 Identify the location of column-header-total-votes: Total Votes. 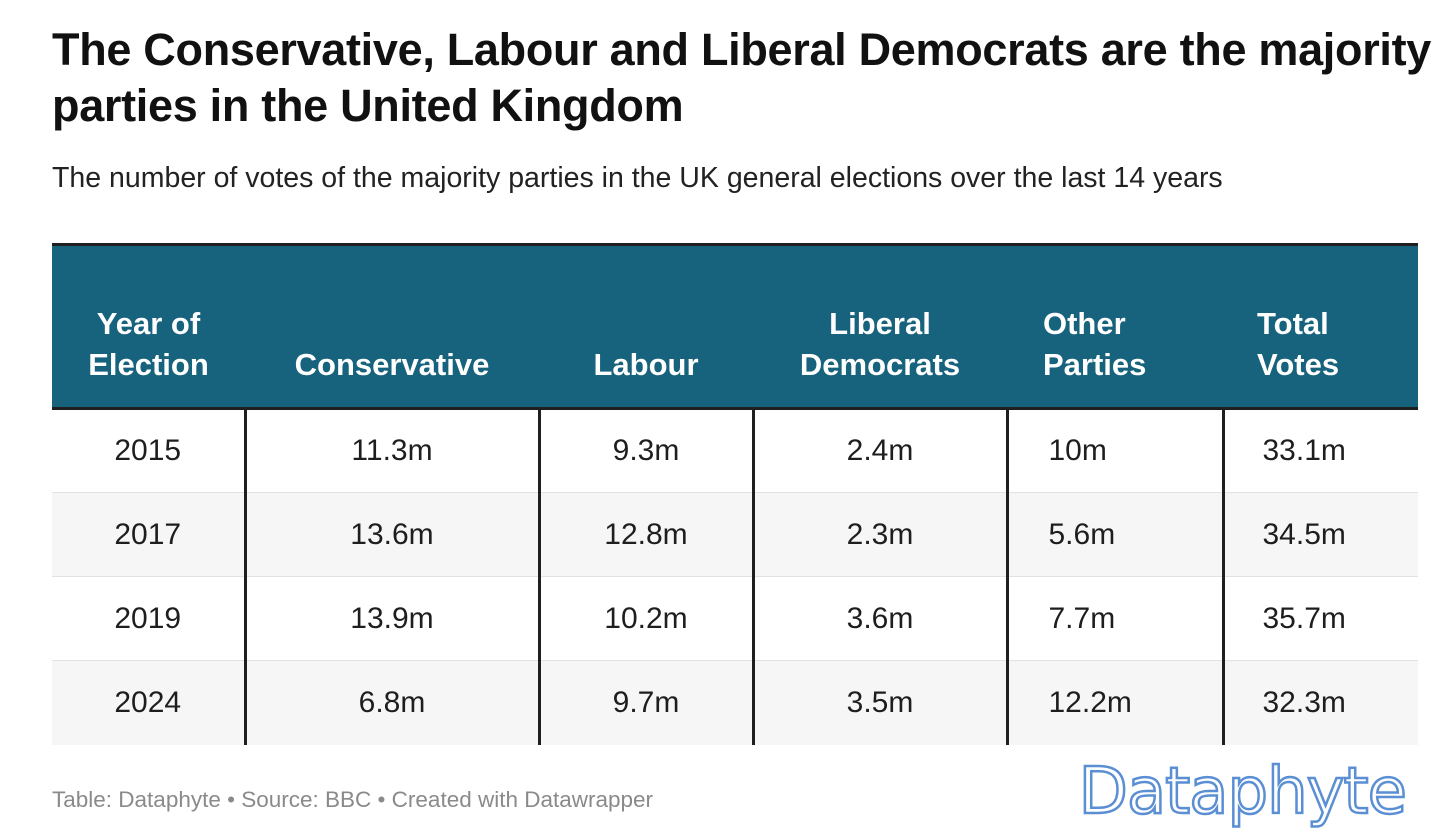
(1320, 326).